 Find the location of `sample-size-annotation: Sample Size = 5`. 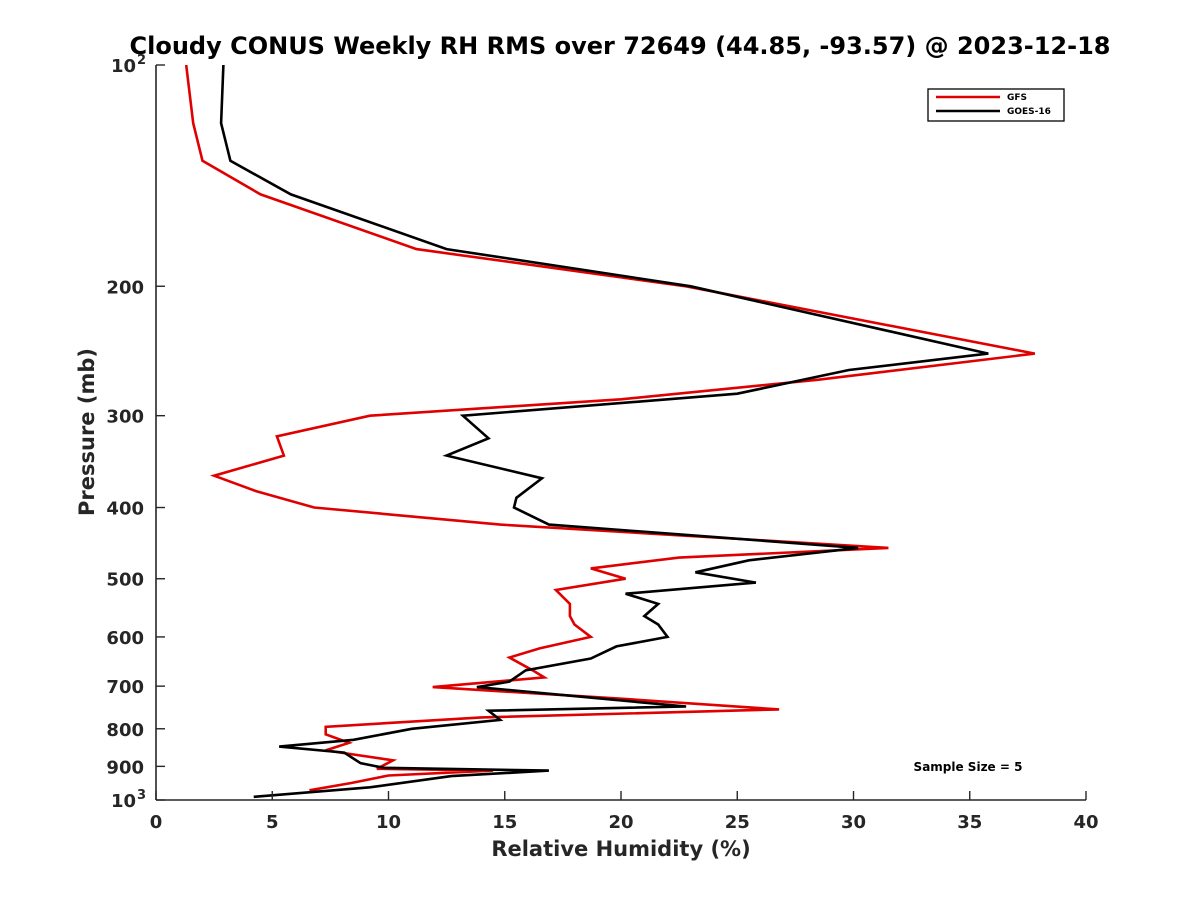

sample-size-annotation: Sample Size = 5 is located at coordinates (968, 767).